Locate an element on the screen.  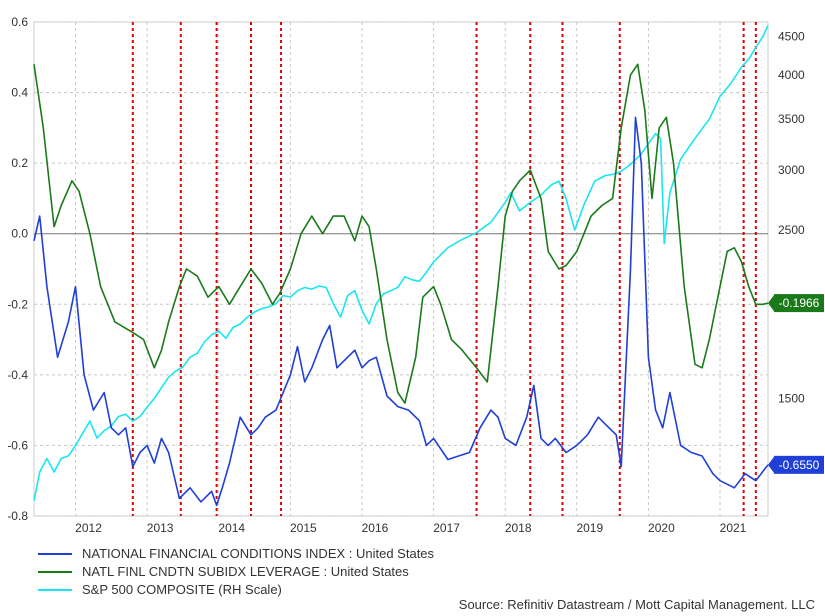
x-tick-label: 2019 is located at coordinates (589, 528).